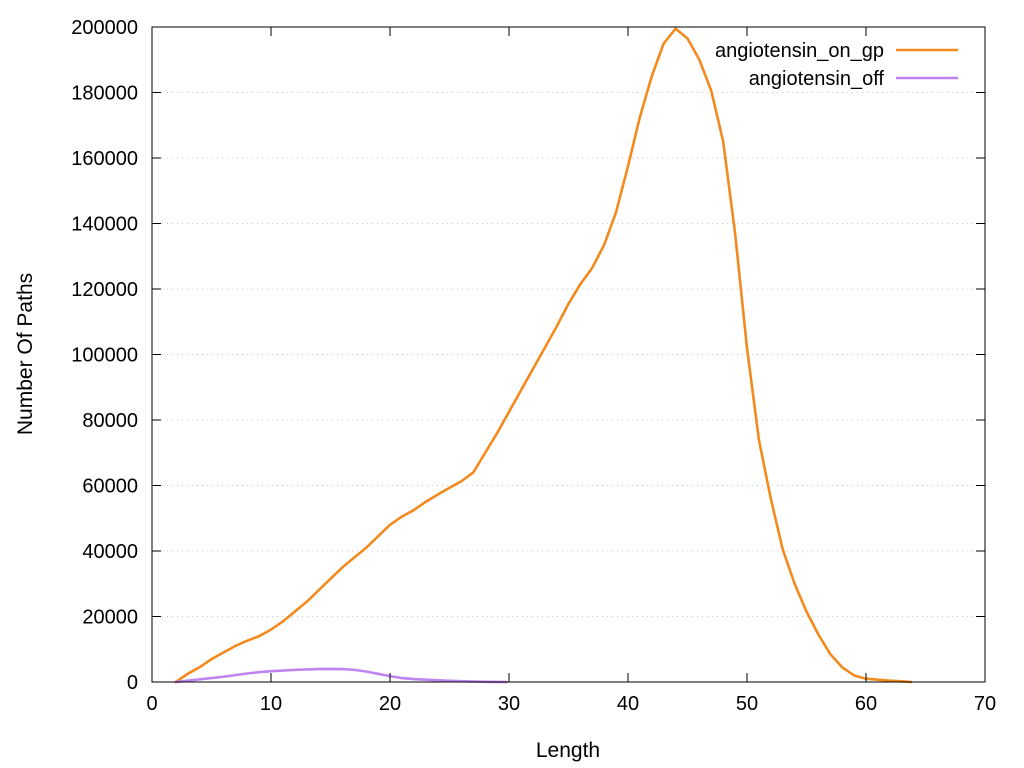  What do you see at coordinates (817, 79) in the screenshot?
I see `legend-label: angiotensin_off` at bounding box center [817, 79].